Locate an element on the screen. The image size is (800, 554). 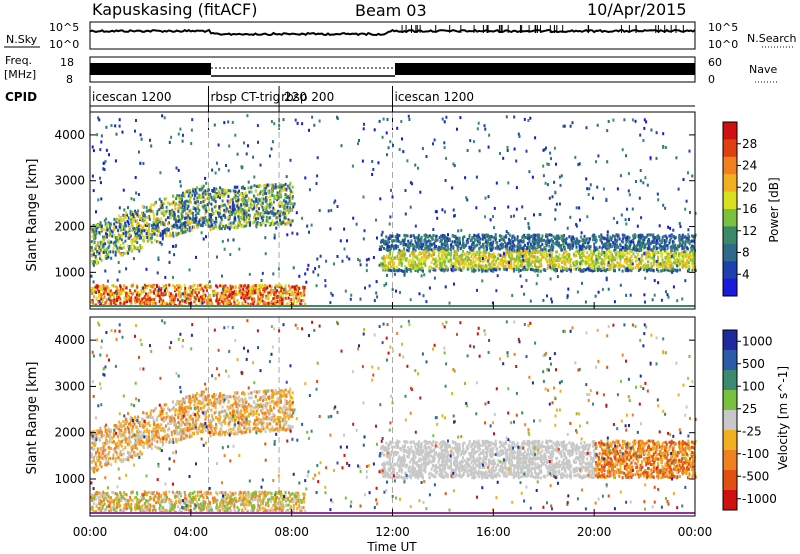
nsearch-tick-bottom: 10^0 is located at coordinates (723, 44).